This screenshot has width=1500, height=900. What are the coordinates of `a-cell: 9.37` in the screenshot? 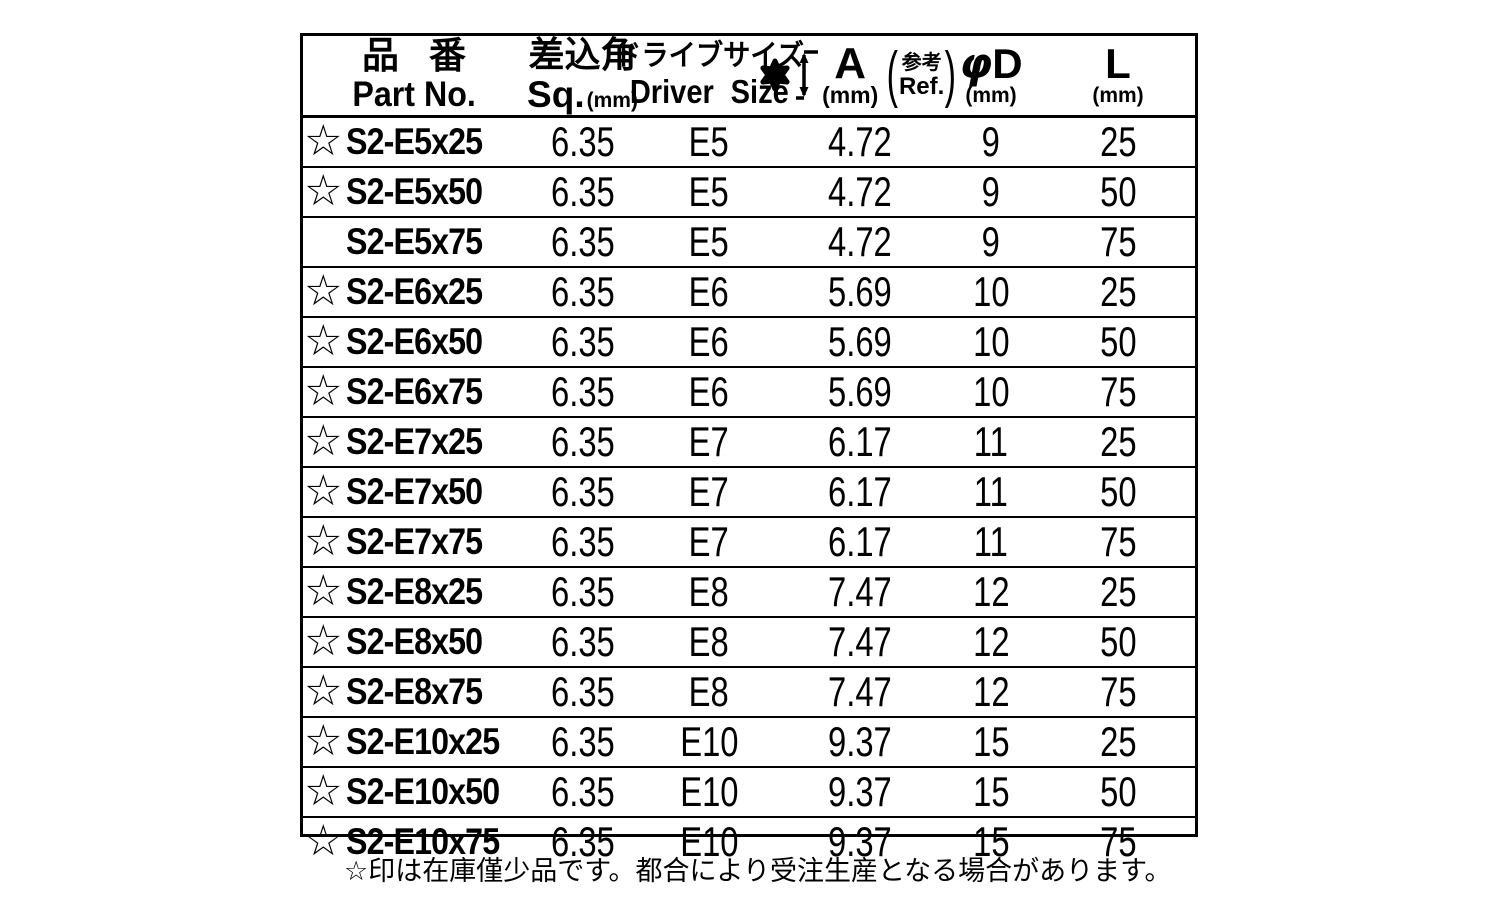 It's located at (859, 742).